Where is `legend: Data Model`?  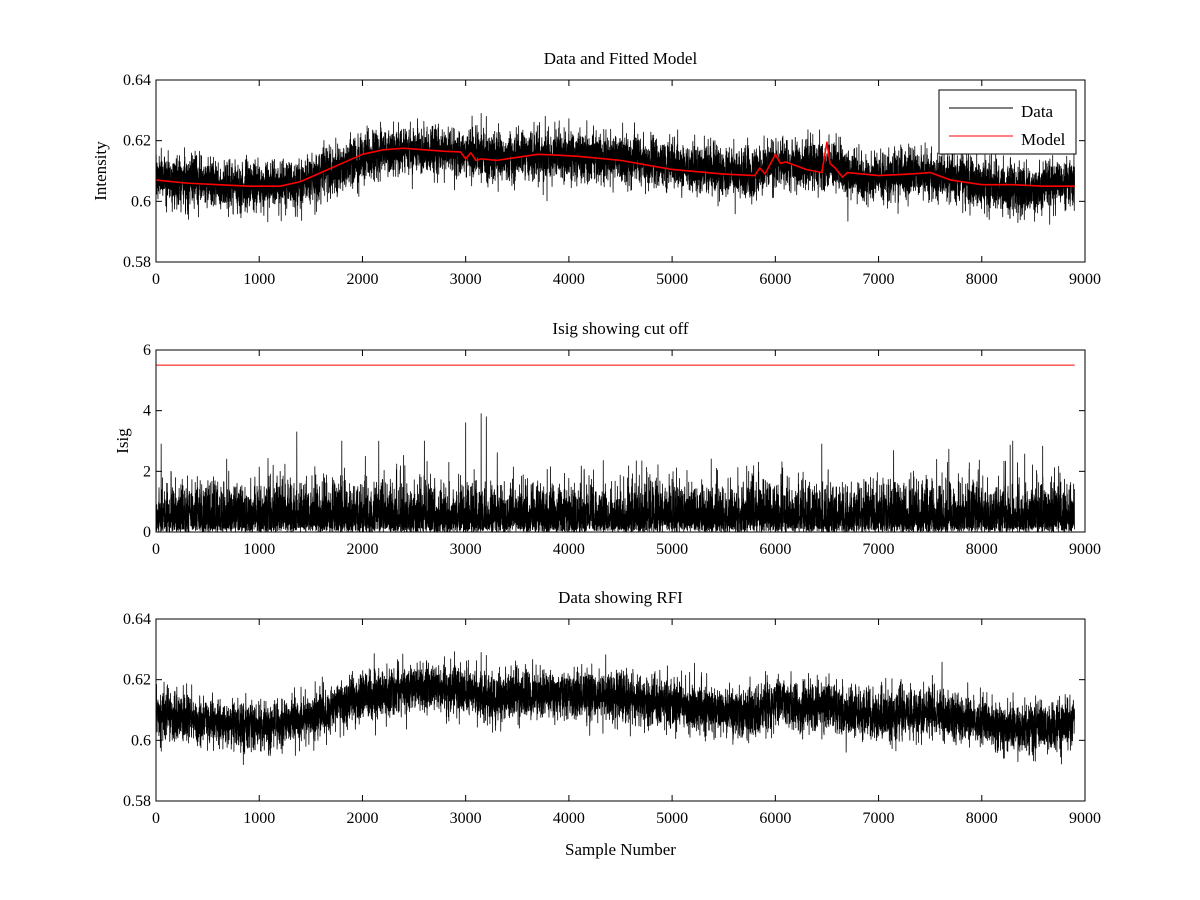
legend: Data Model is located at coordinates (1007, 122).